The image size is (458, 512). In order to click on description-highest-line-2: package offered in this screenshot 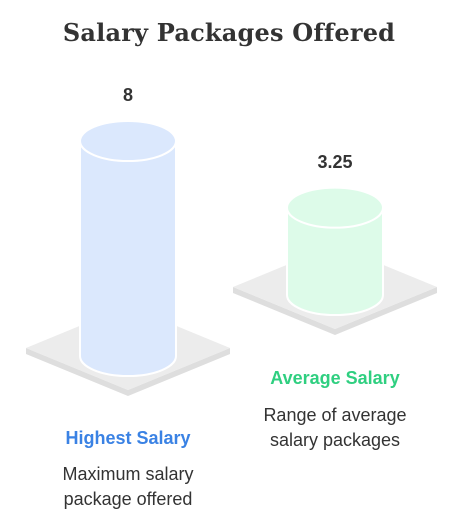, I will do `click(128, 499)`.